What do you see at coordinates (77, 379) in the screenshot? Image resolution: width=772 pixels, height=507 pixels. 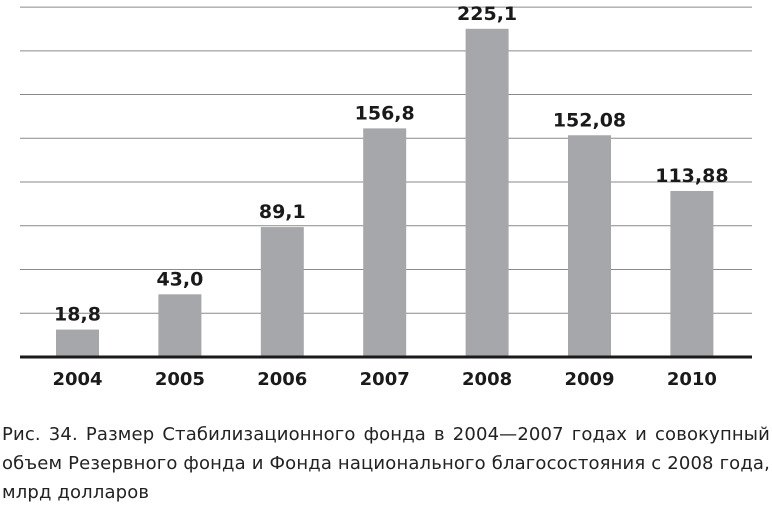 I see `x-tick-2004: 2004` at bounding box center [77, 379].